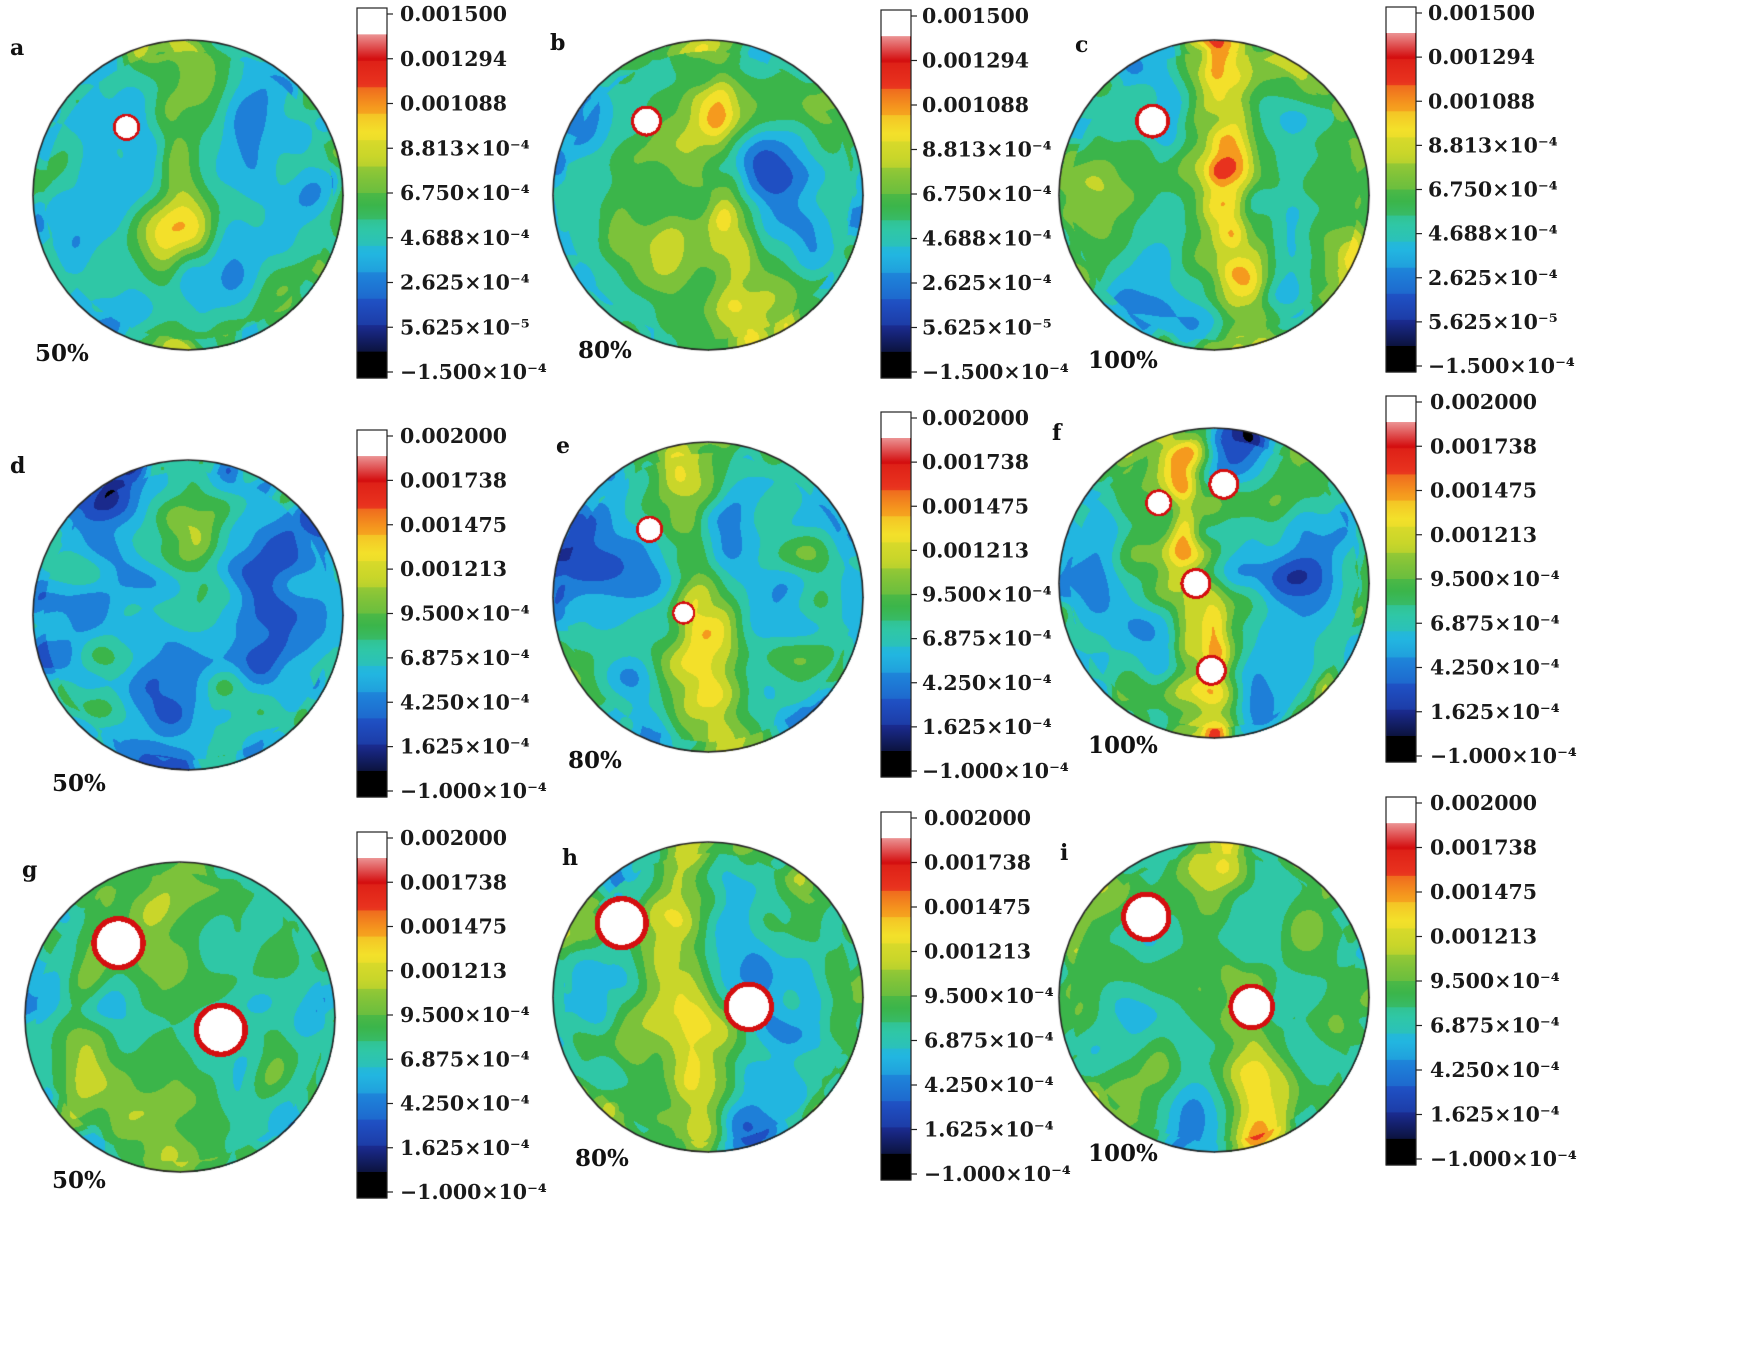 Image resolution: width=1754 pixels, height=1350 pixels. Describe the element at coordinates (1493, 234) in the screenshot. I see `colorbar-tick-label: 4.688×10⁻⁴` at that location.